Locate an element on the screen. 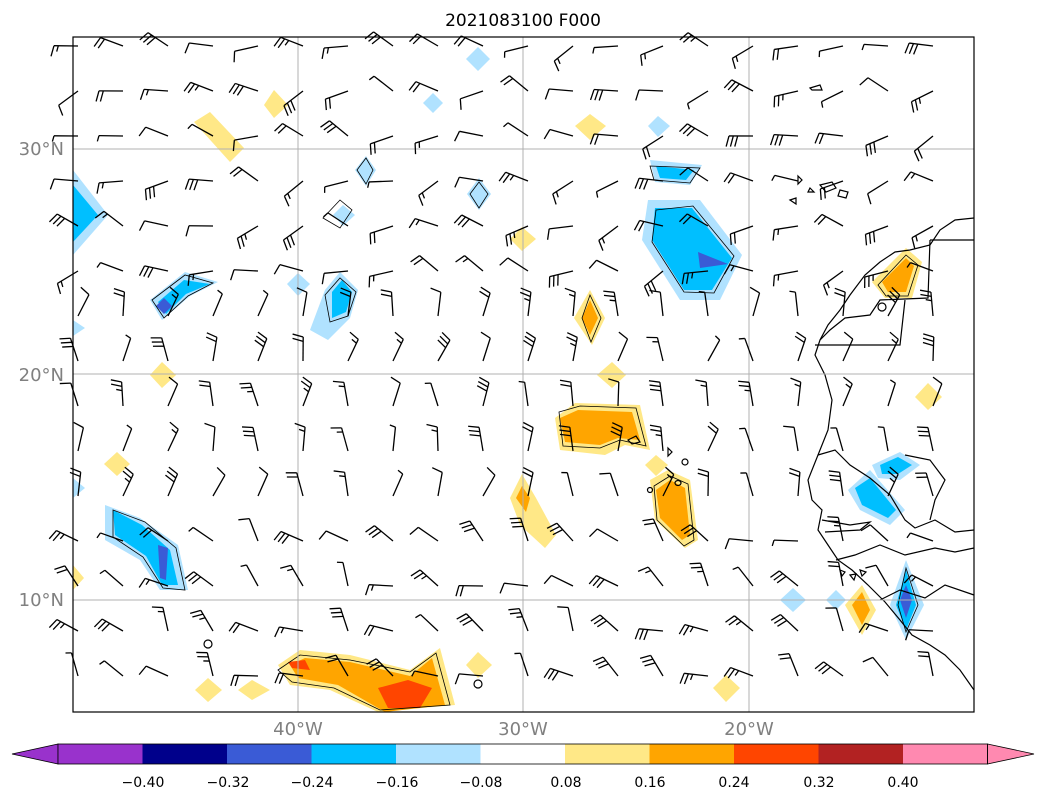 Image resolution: width=1047 pixels, height=803 pixels. lat-label-10n: 10°N is located at coordinates (41, 600).